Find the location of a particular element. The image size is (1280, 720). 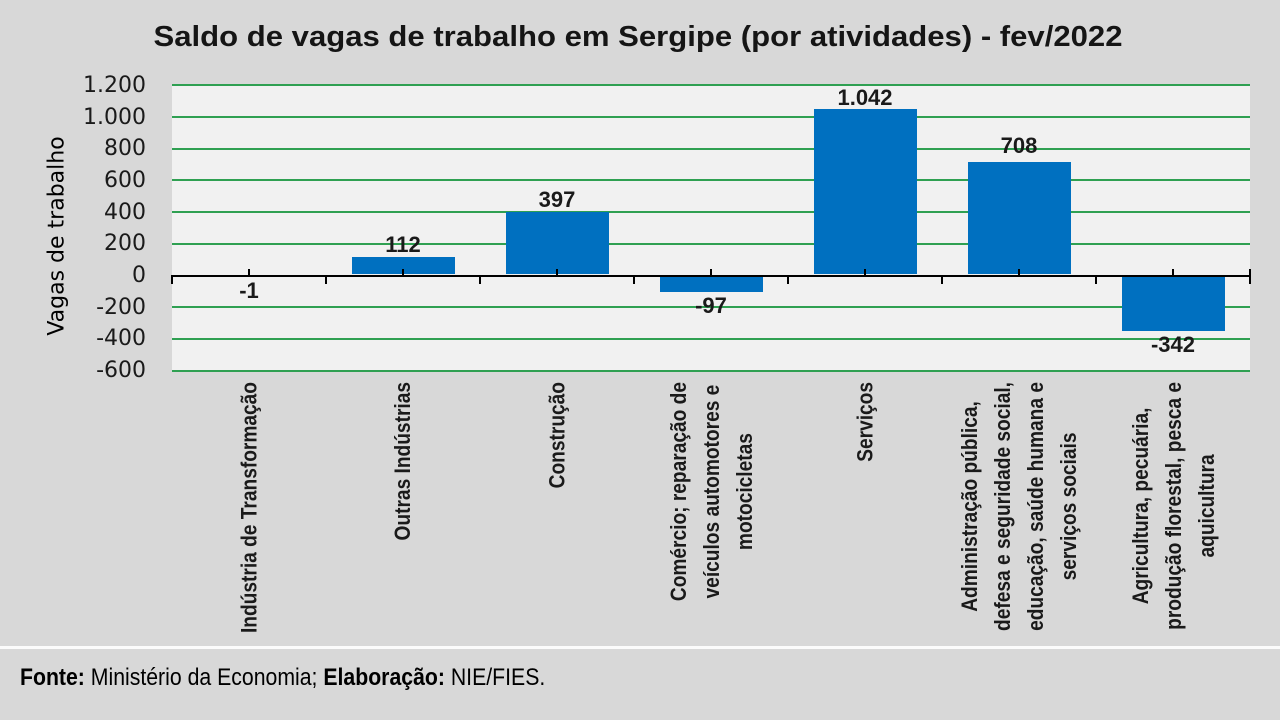

bar-data-label: -342 is located at coordinates (1173, 344).